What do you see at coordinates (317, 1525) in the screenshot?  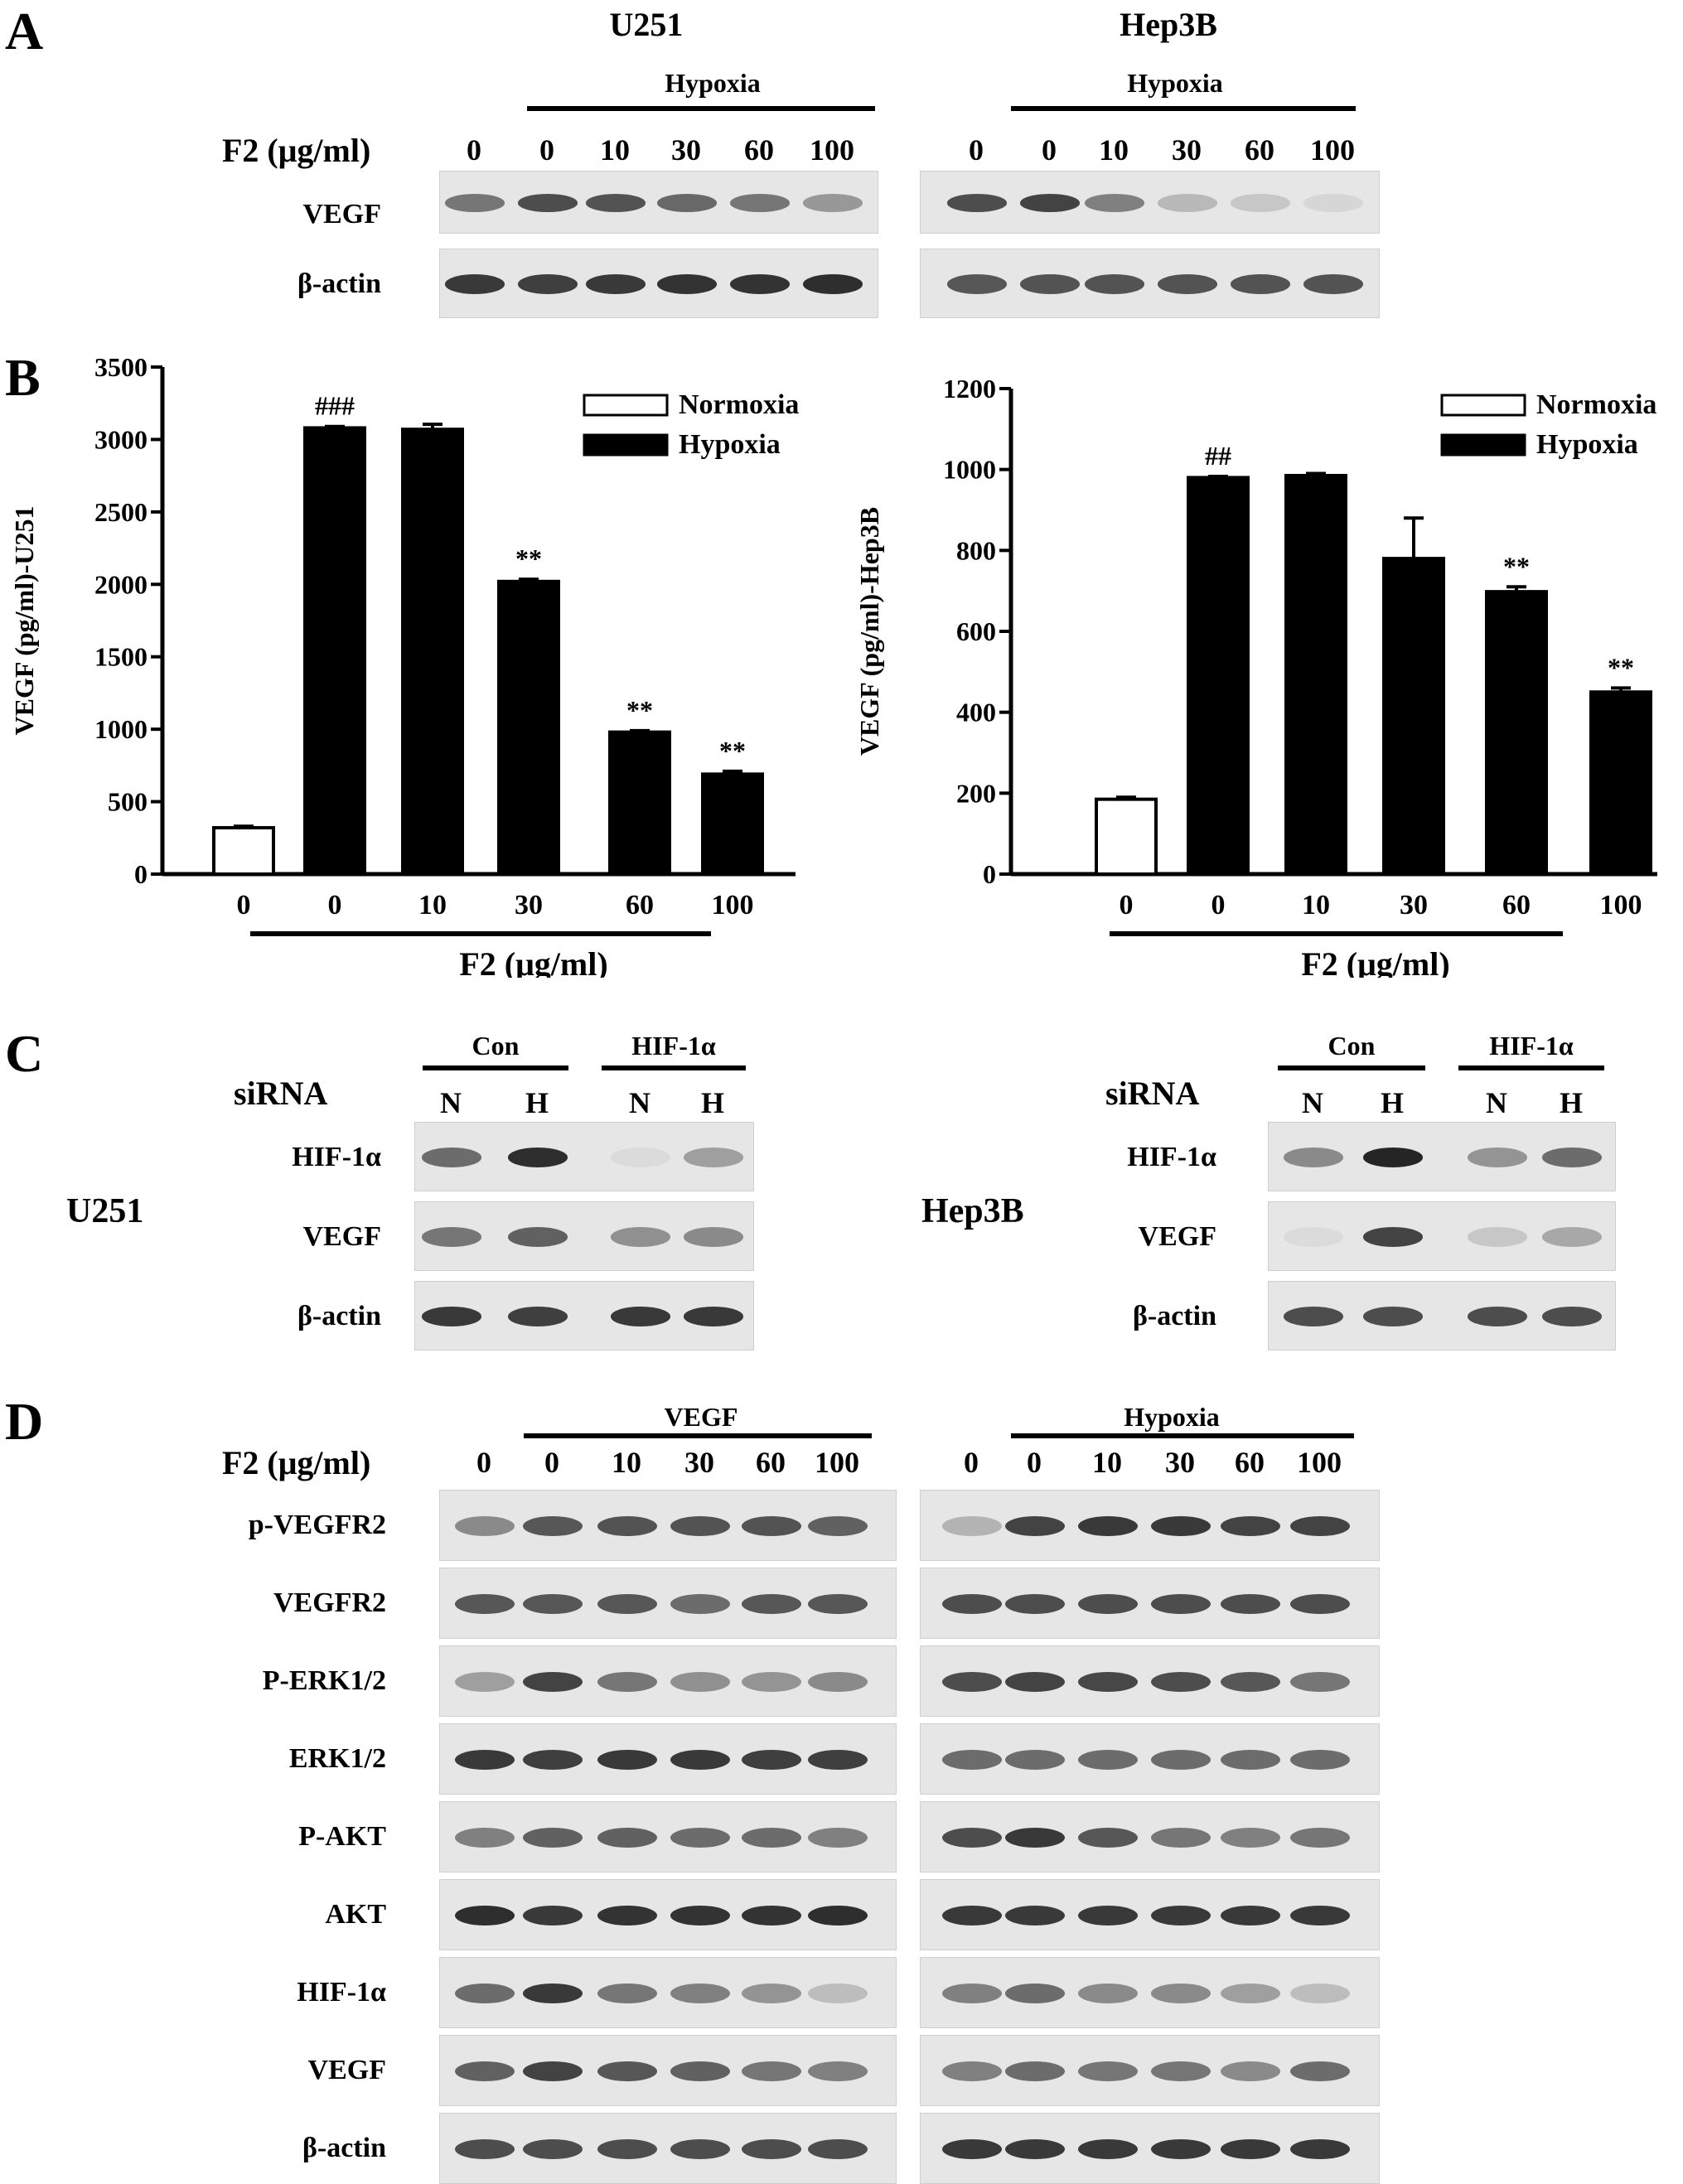 I see `panel-d-row-label: p-VEGFR2` at bounding box center [317, 1525].